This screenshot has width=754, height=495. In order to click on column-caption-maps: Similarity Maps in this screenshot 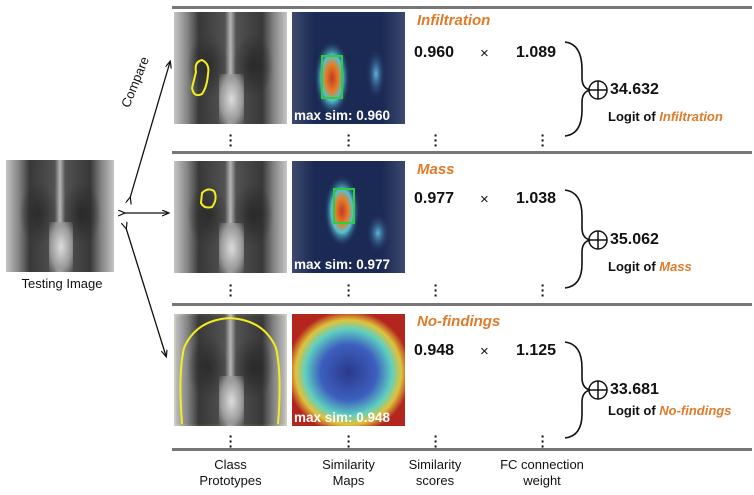, I will do `click(348, 472)`.